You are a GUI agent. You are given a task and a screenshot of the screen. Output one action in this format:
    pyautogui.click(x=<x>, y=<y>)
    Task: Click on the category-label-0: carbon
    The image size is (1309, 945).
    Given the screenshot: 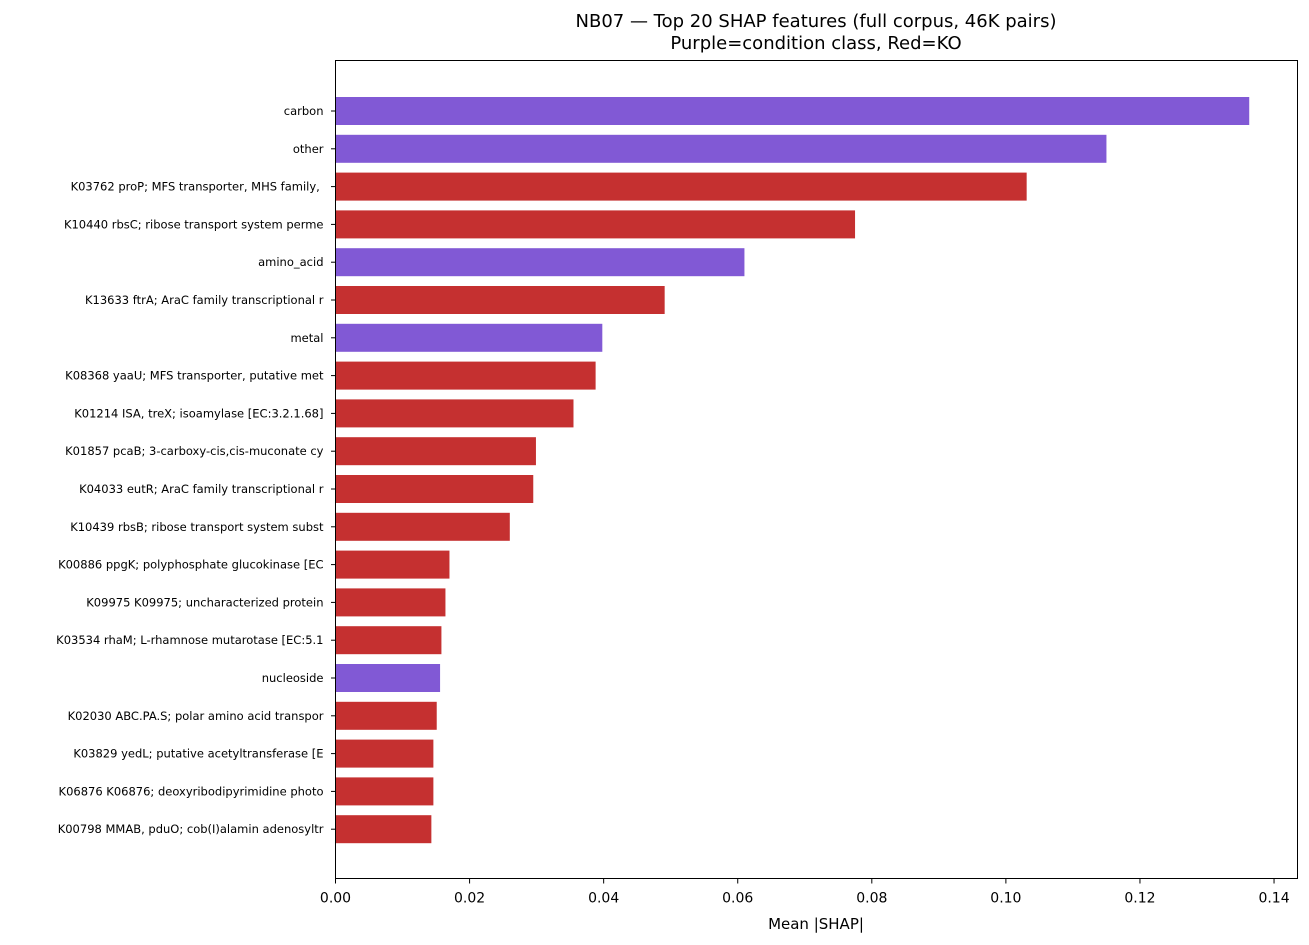 What is the action you would take?
    pyautogui.click(x=304, y=111)
    